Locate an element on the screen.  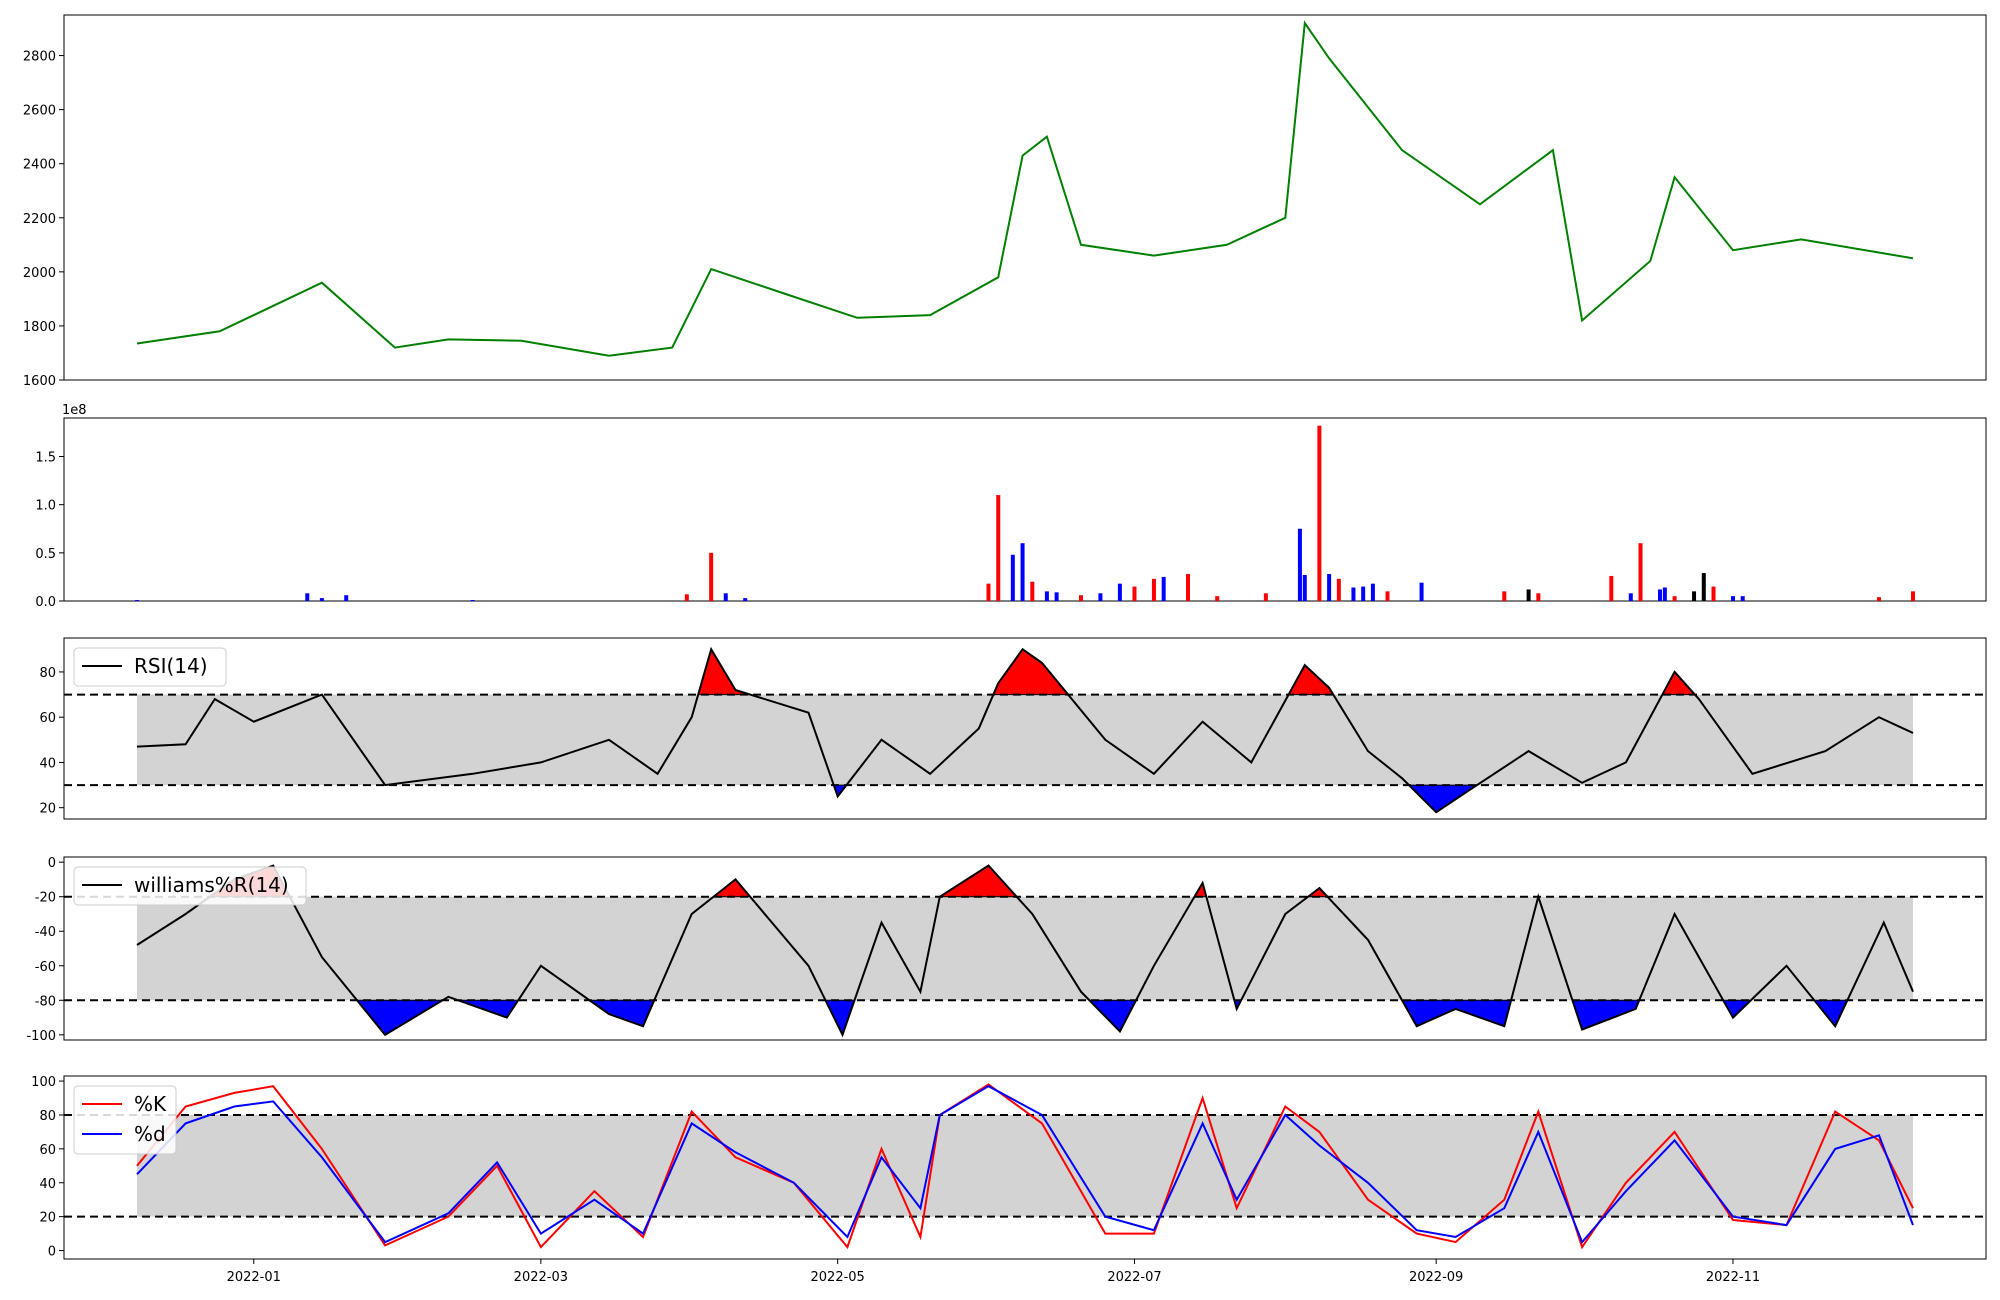
stoch-k-line is located at coordinates (1025, 1166).